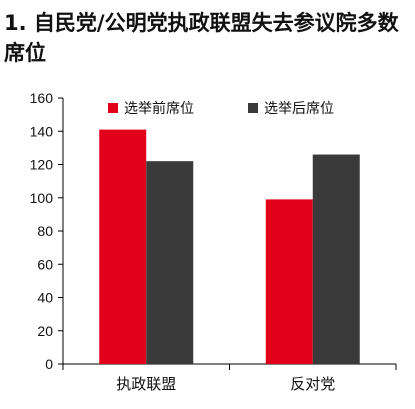 The image size is (415, 409). What do you see at coordinates (45, 231) in the screenshot?
I see `y-tick-label: 80` at bounding box center [45, 231].